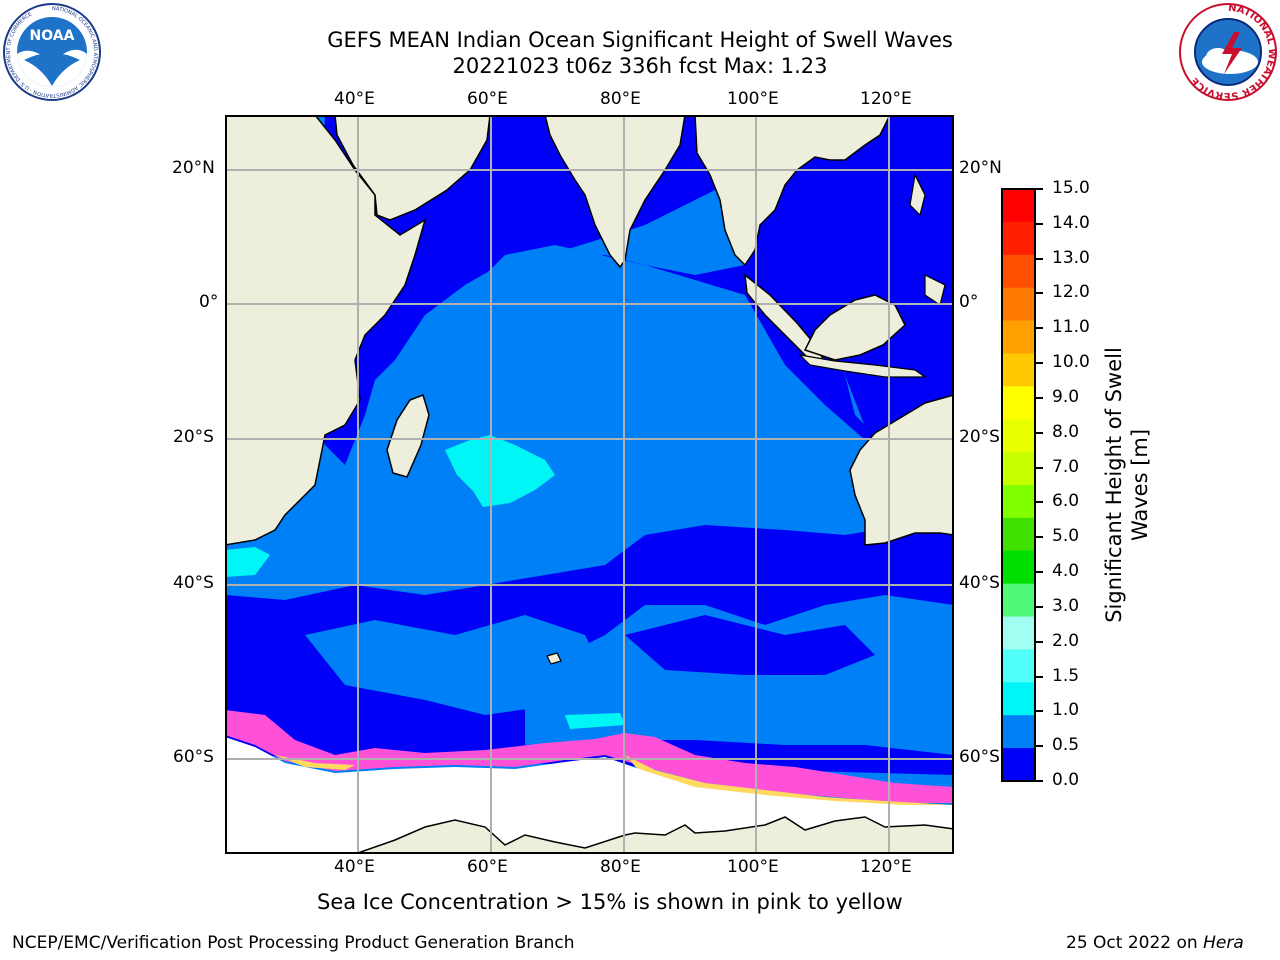 Image resolution: width=1280 pixels, height=960 pixels. Describe the element at coordinates (1066, 571) in the screenshot. I see `colorbar-tick-label: 4.0` at that location.